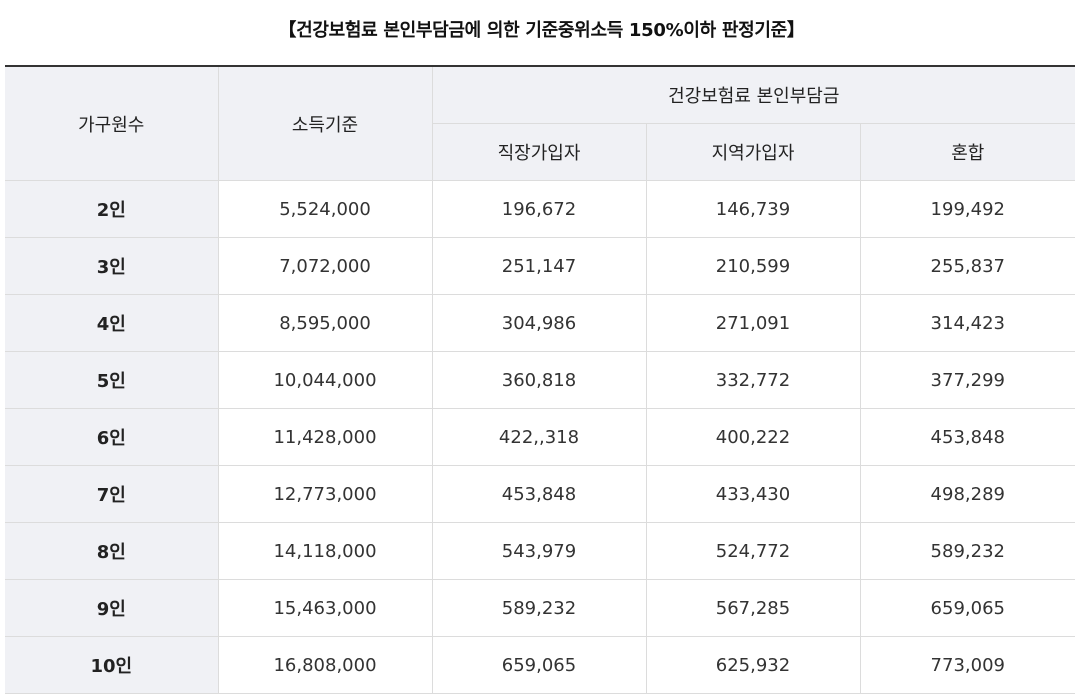 This screenshot has width=1083, height=697. What do you see at coordinates (325, 494) in the screenshot?
I see `income-cell: 12,773,000` at bounding box center [325, 494].